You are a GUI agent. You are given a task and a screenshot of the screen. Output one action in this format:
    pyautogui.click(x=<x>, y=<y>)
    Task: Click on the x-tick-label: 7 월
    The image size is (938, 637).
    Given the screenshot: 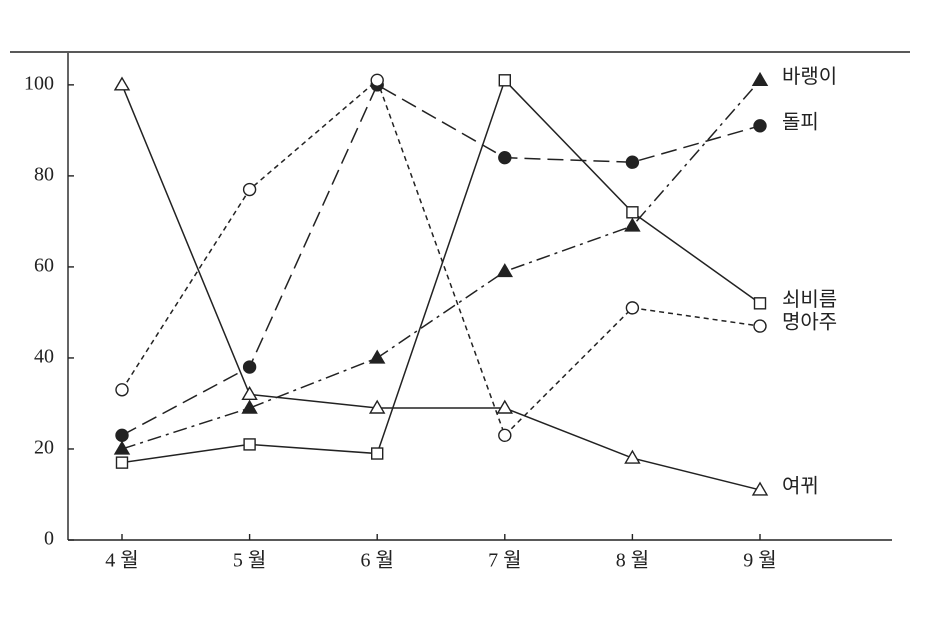 What is the action you would take?
    pyautogui.click(x=504, y=560)
    